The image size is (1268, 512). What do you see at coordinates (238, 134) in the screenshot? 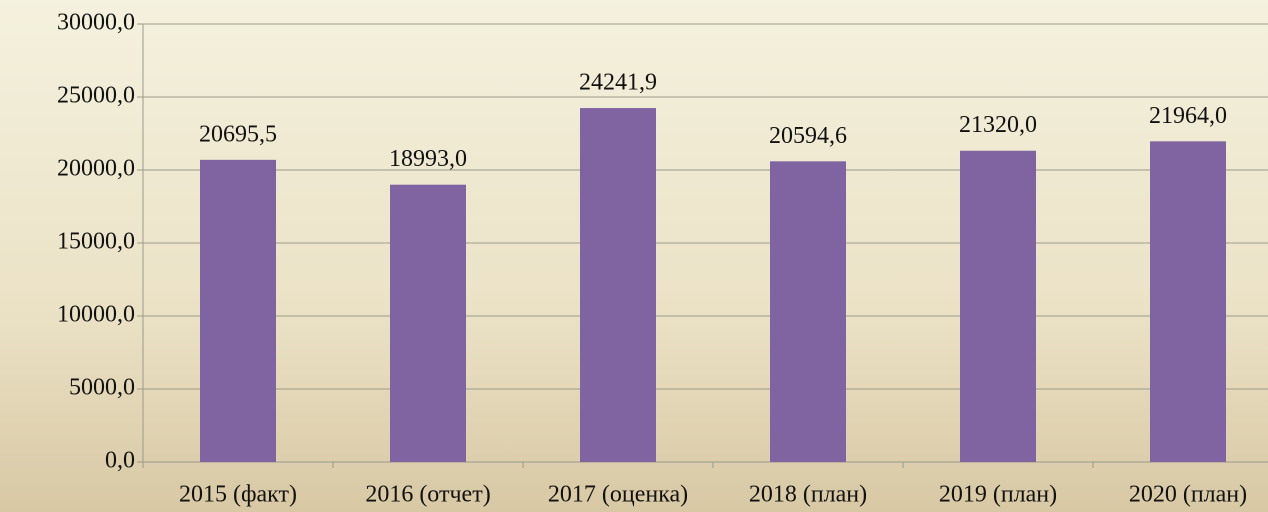
I see `data-label: 20695,5` at bounding box center [238, 134].